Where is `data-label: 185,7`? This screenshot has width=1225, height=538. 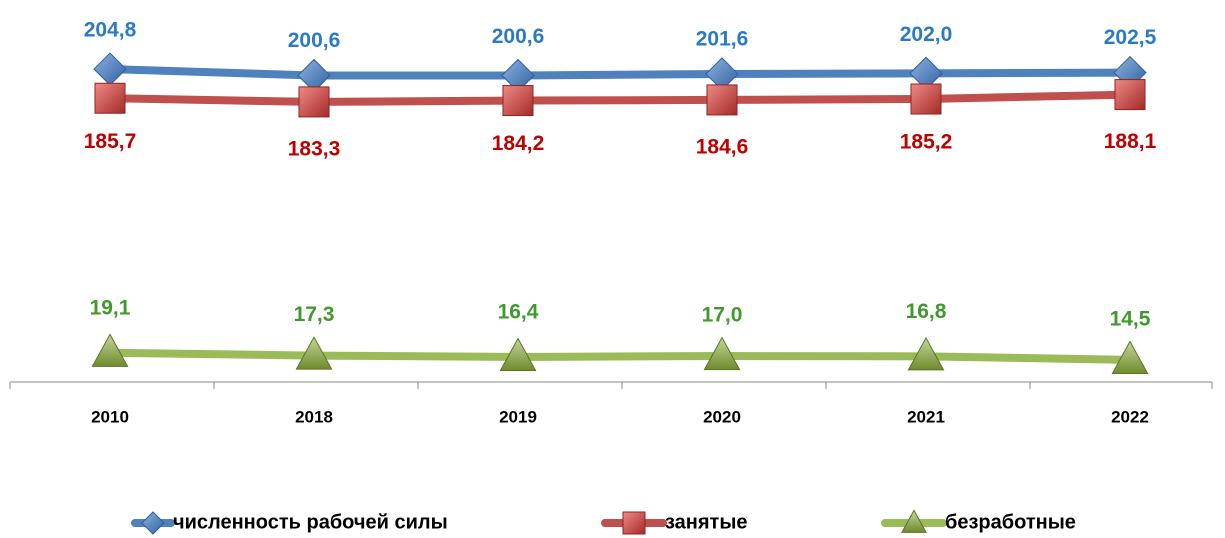 data-label: 185,7 is located at coordinates (110, 141).